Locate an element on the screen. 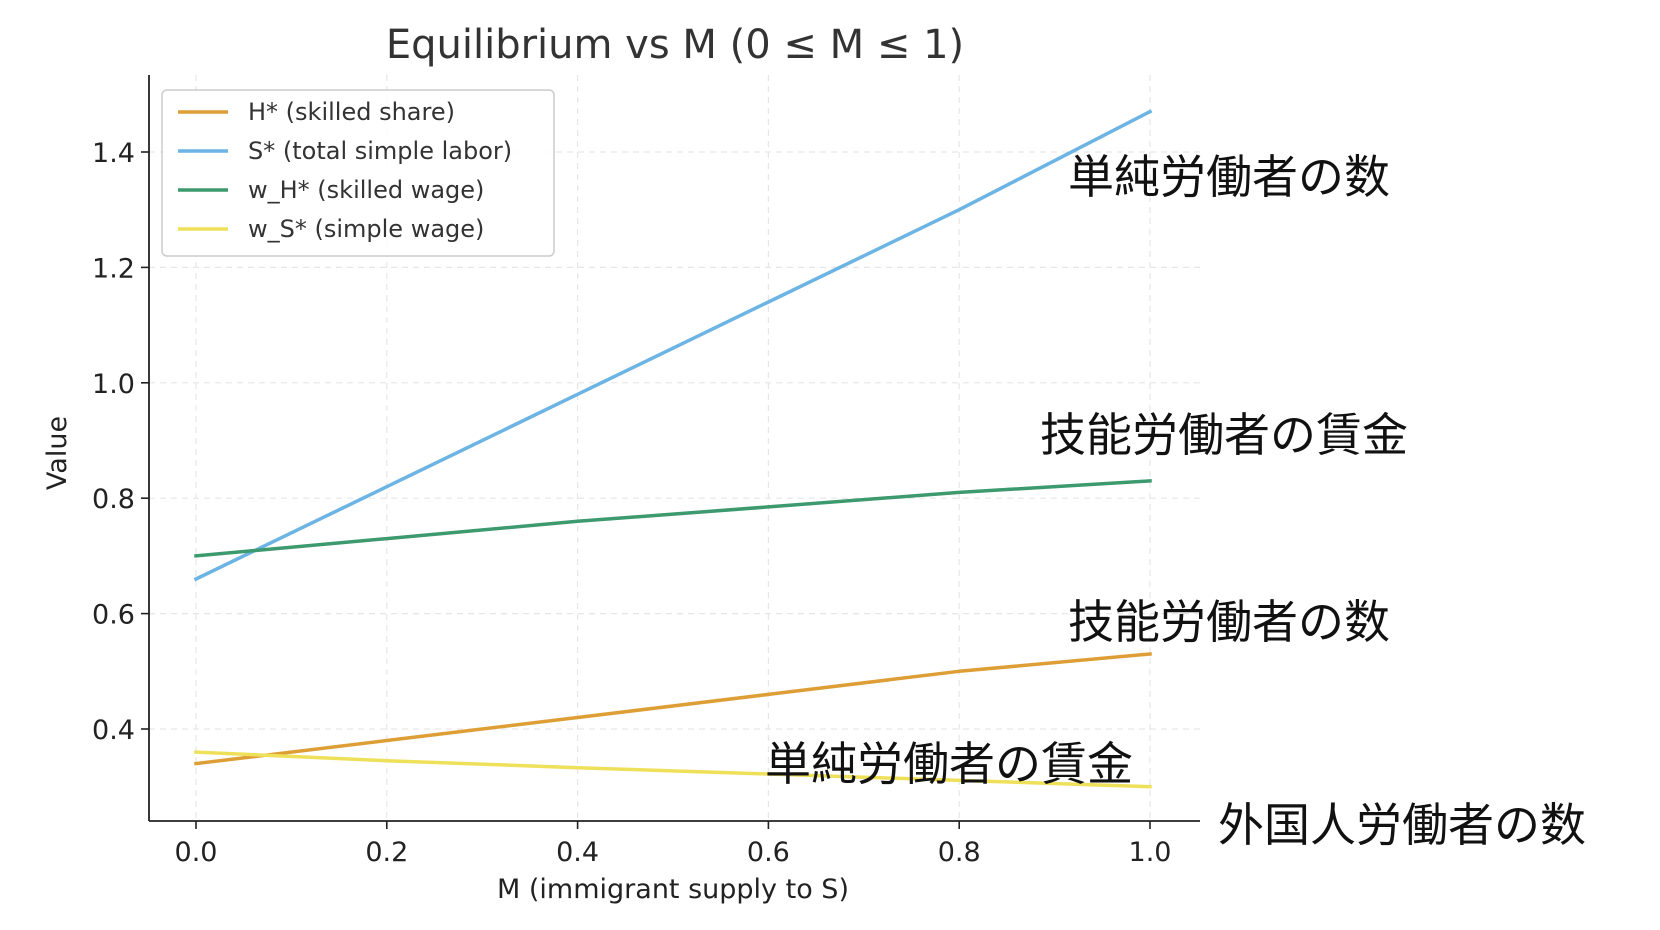  chart-title: Equilibrium vs M (0 ≤ M ≤ 1) is located at coordinates (675, 45).